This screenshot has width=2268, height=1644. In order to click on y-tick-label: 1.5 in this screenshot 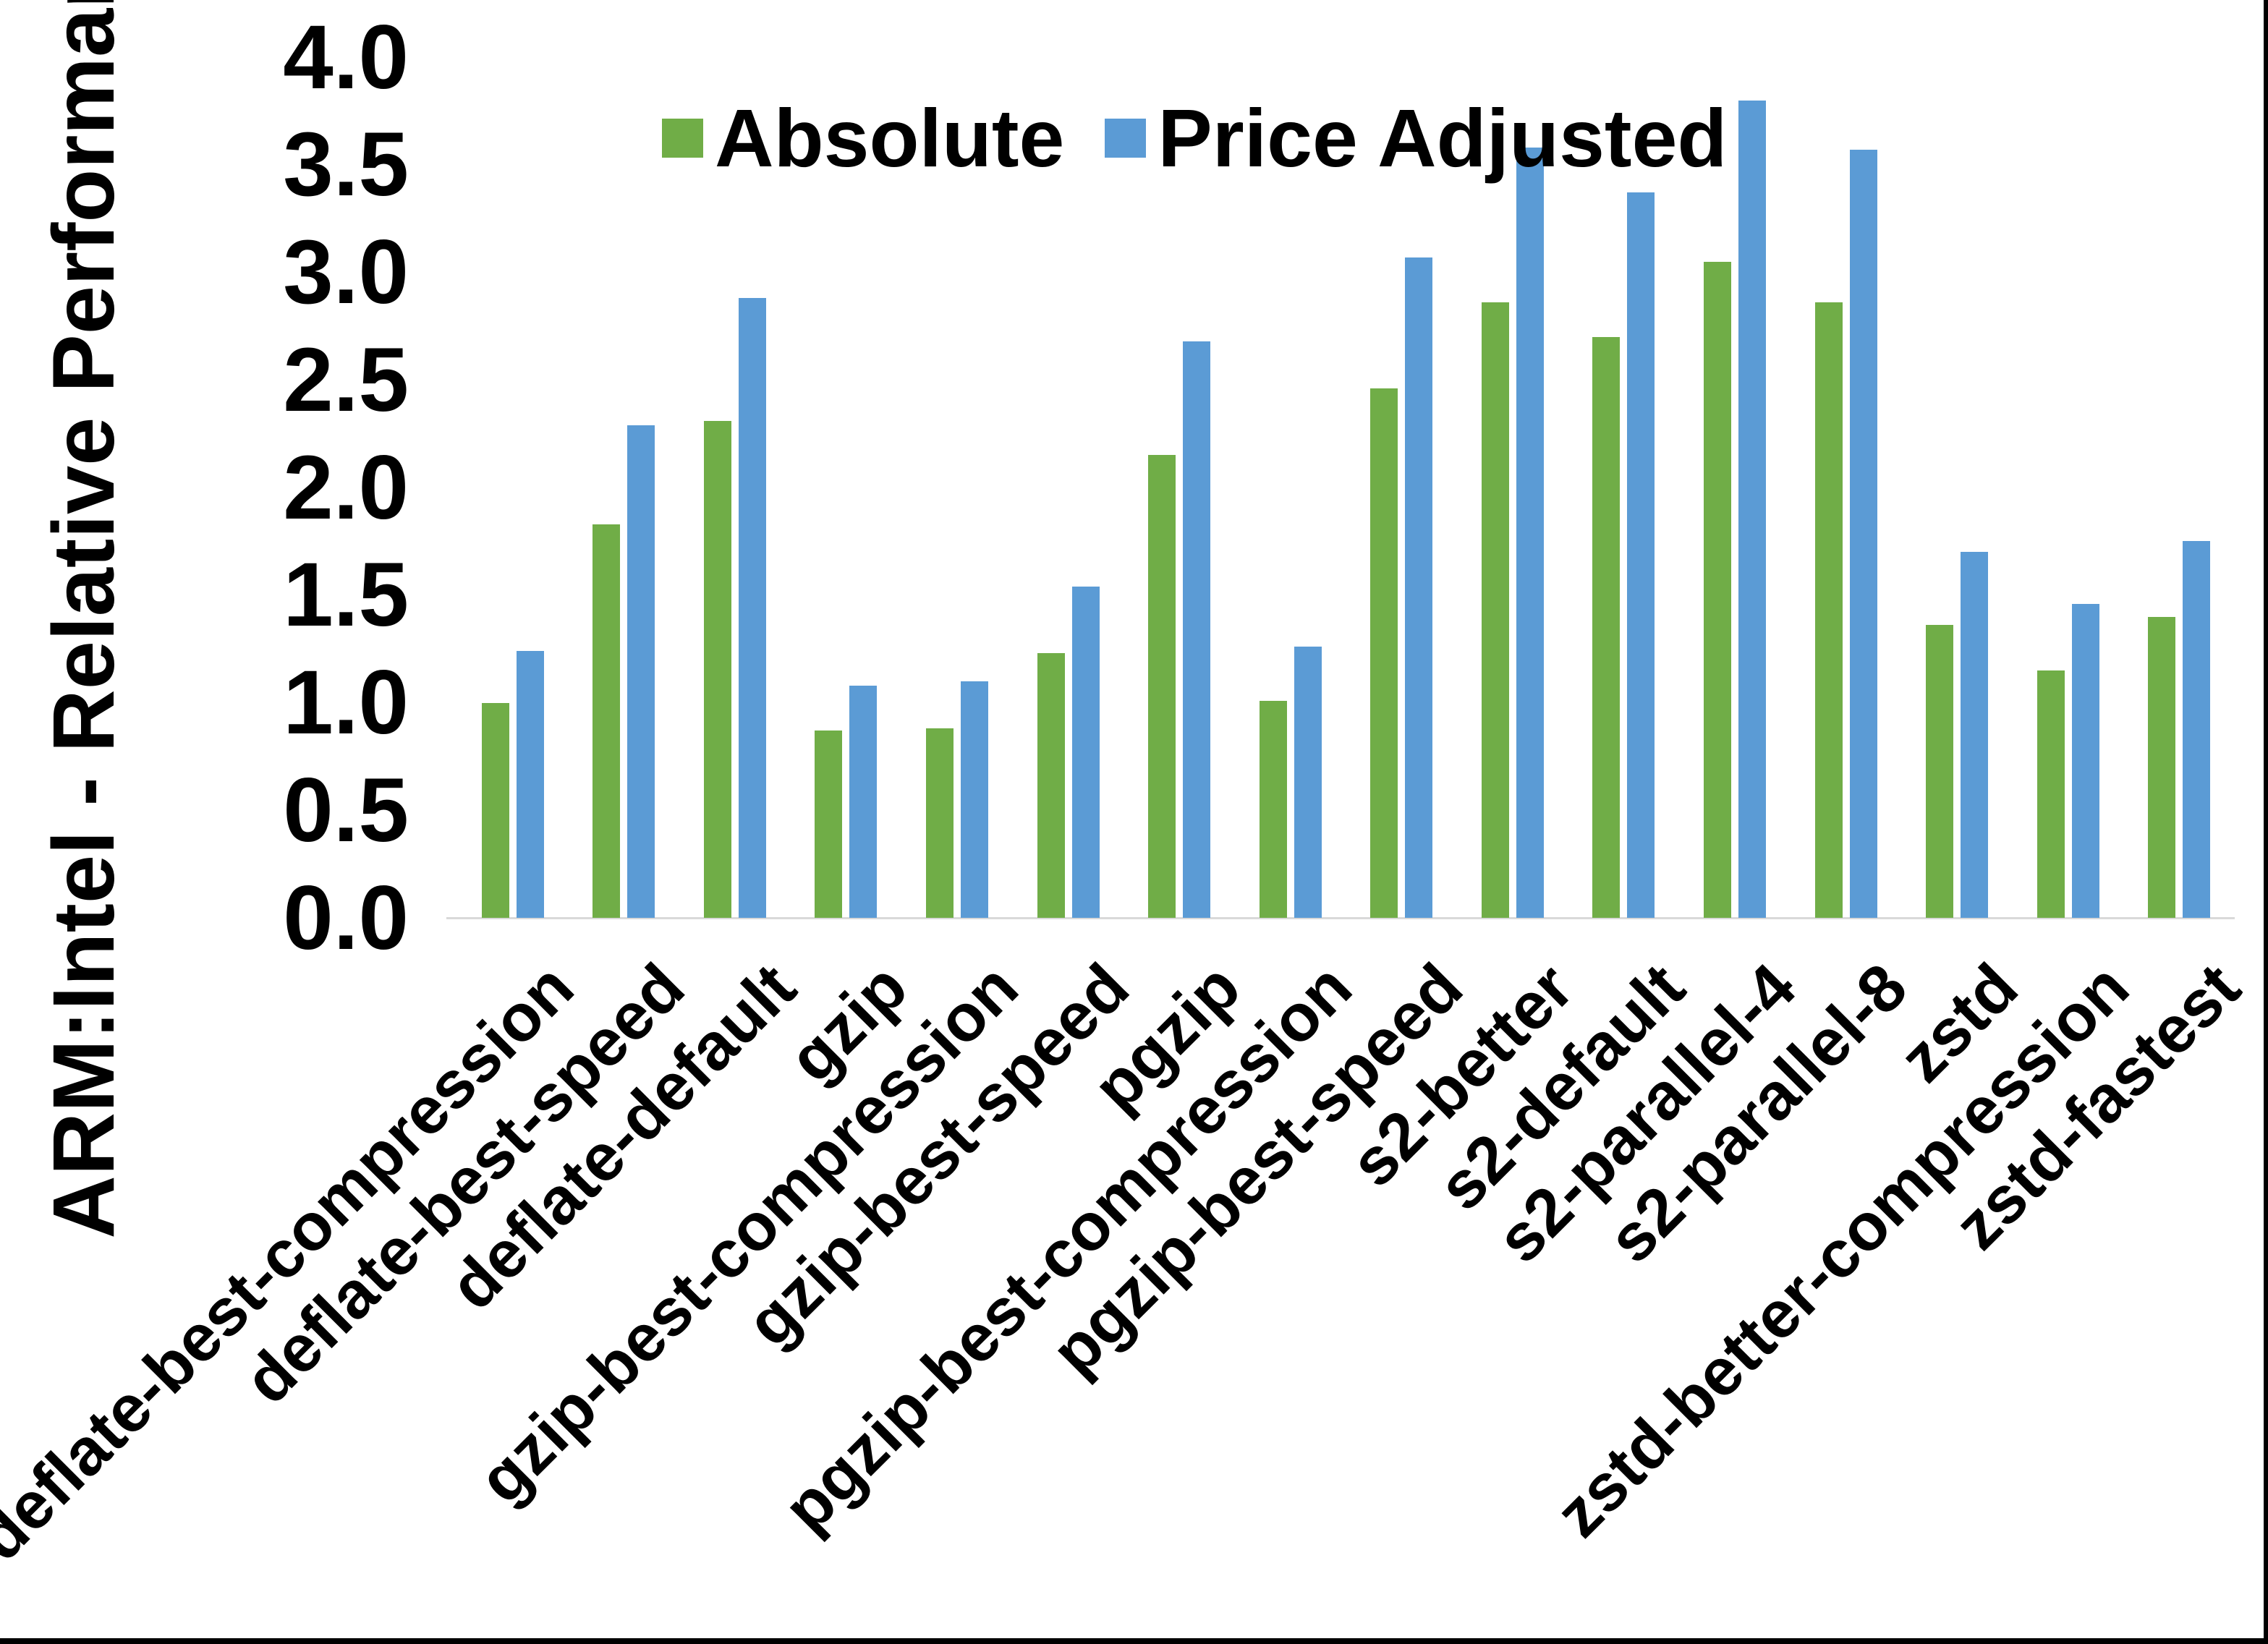, I will do `click(346, 595)`.